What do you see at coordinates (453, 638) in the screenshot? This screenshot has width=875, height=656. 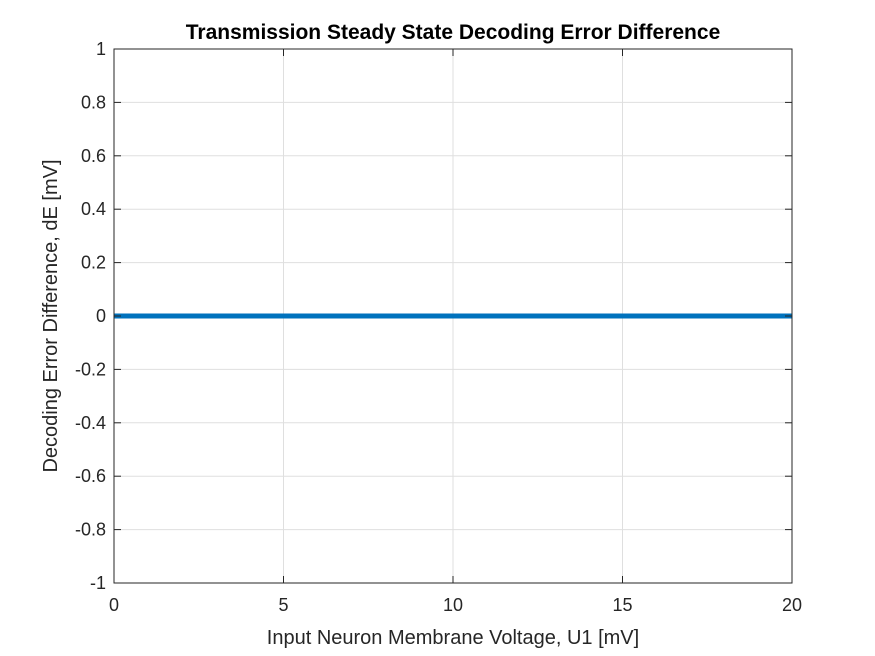 I see `x-axis-label: Input Neuron Membrane Voltage, U1 [mV]` at bounding box center [453, 638].